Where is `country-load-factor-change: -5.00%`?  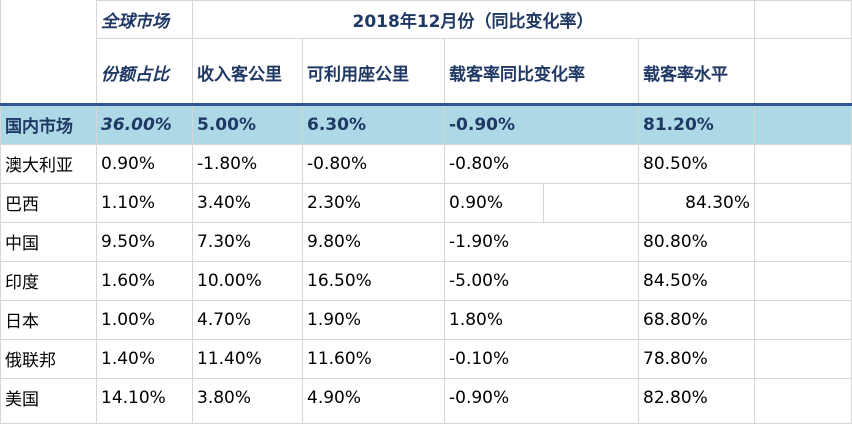 country-load-factor-change: -5.00% is located at coordinates (479, 280).